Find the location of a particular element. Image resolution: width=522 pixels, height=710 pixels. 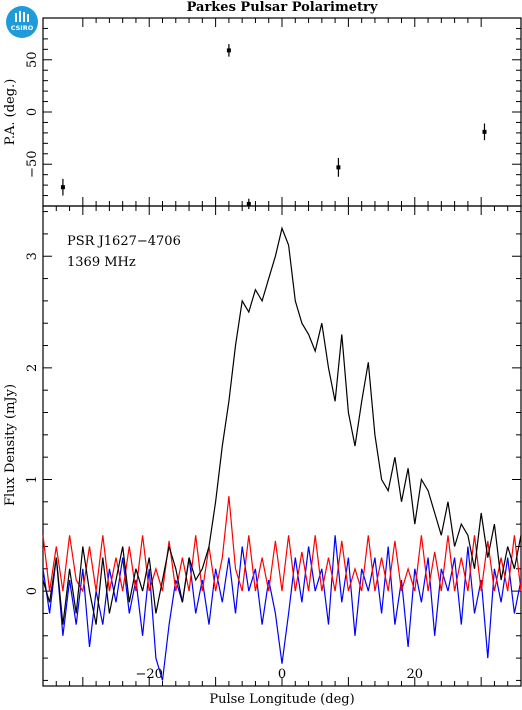

flux-series-line is located at coordinates (282, 544).